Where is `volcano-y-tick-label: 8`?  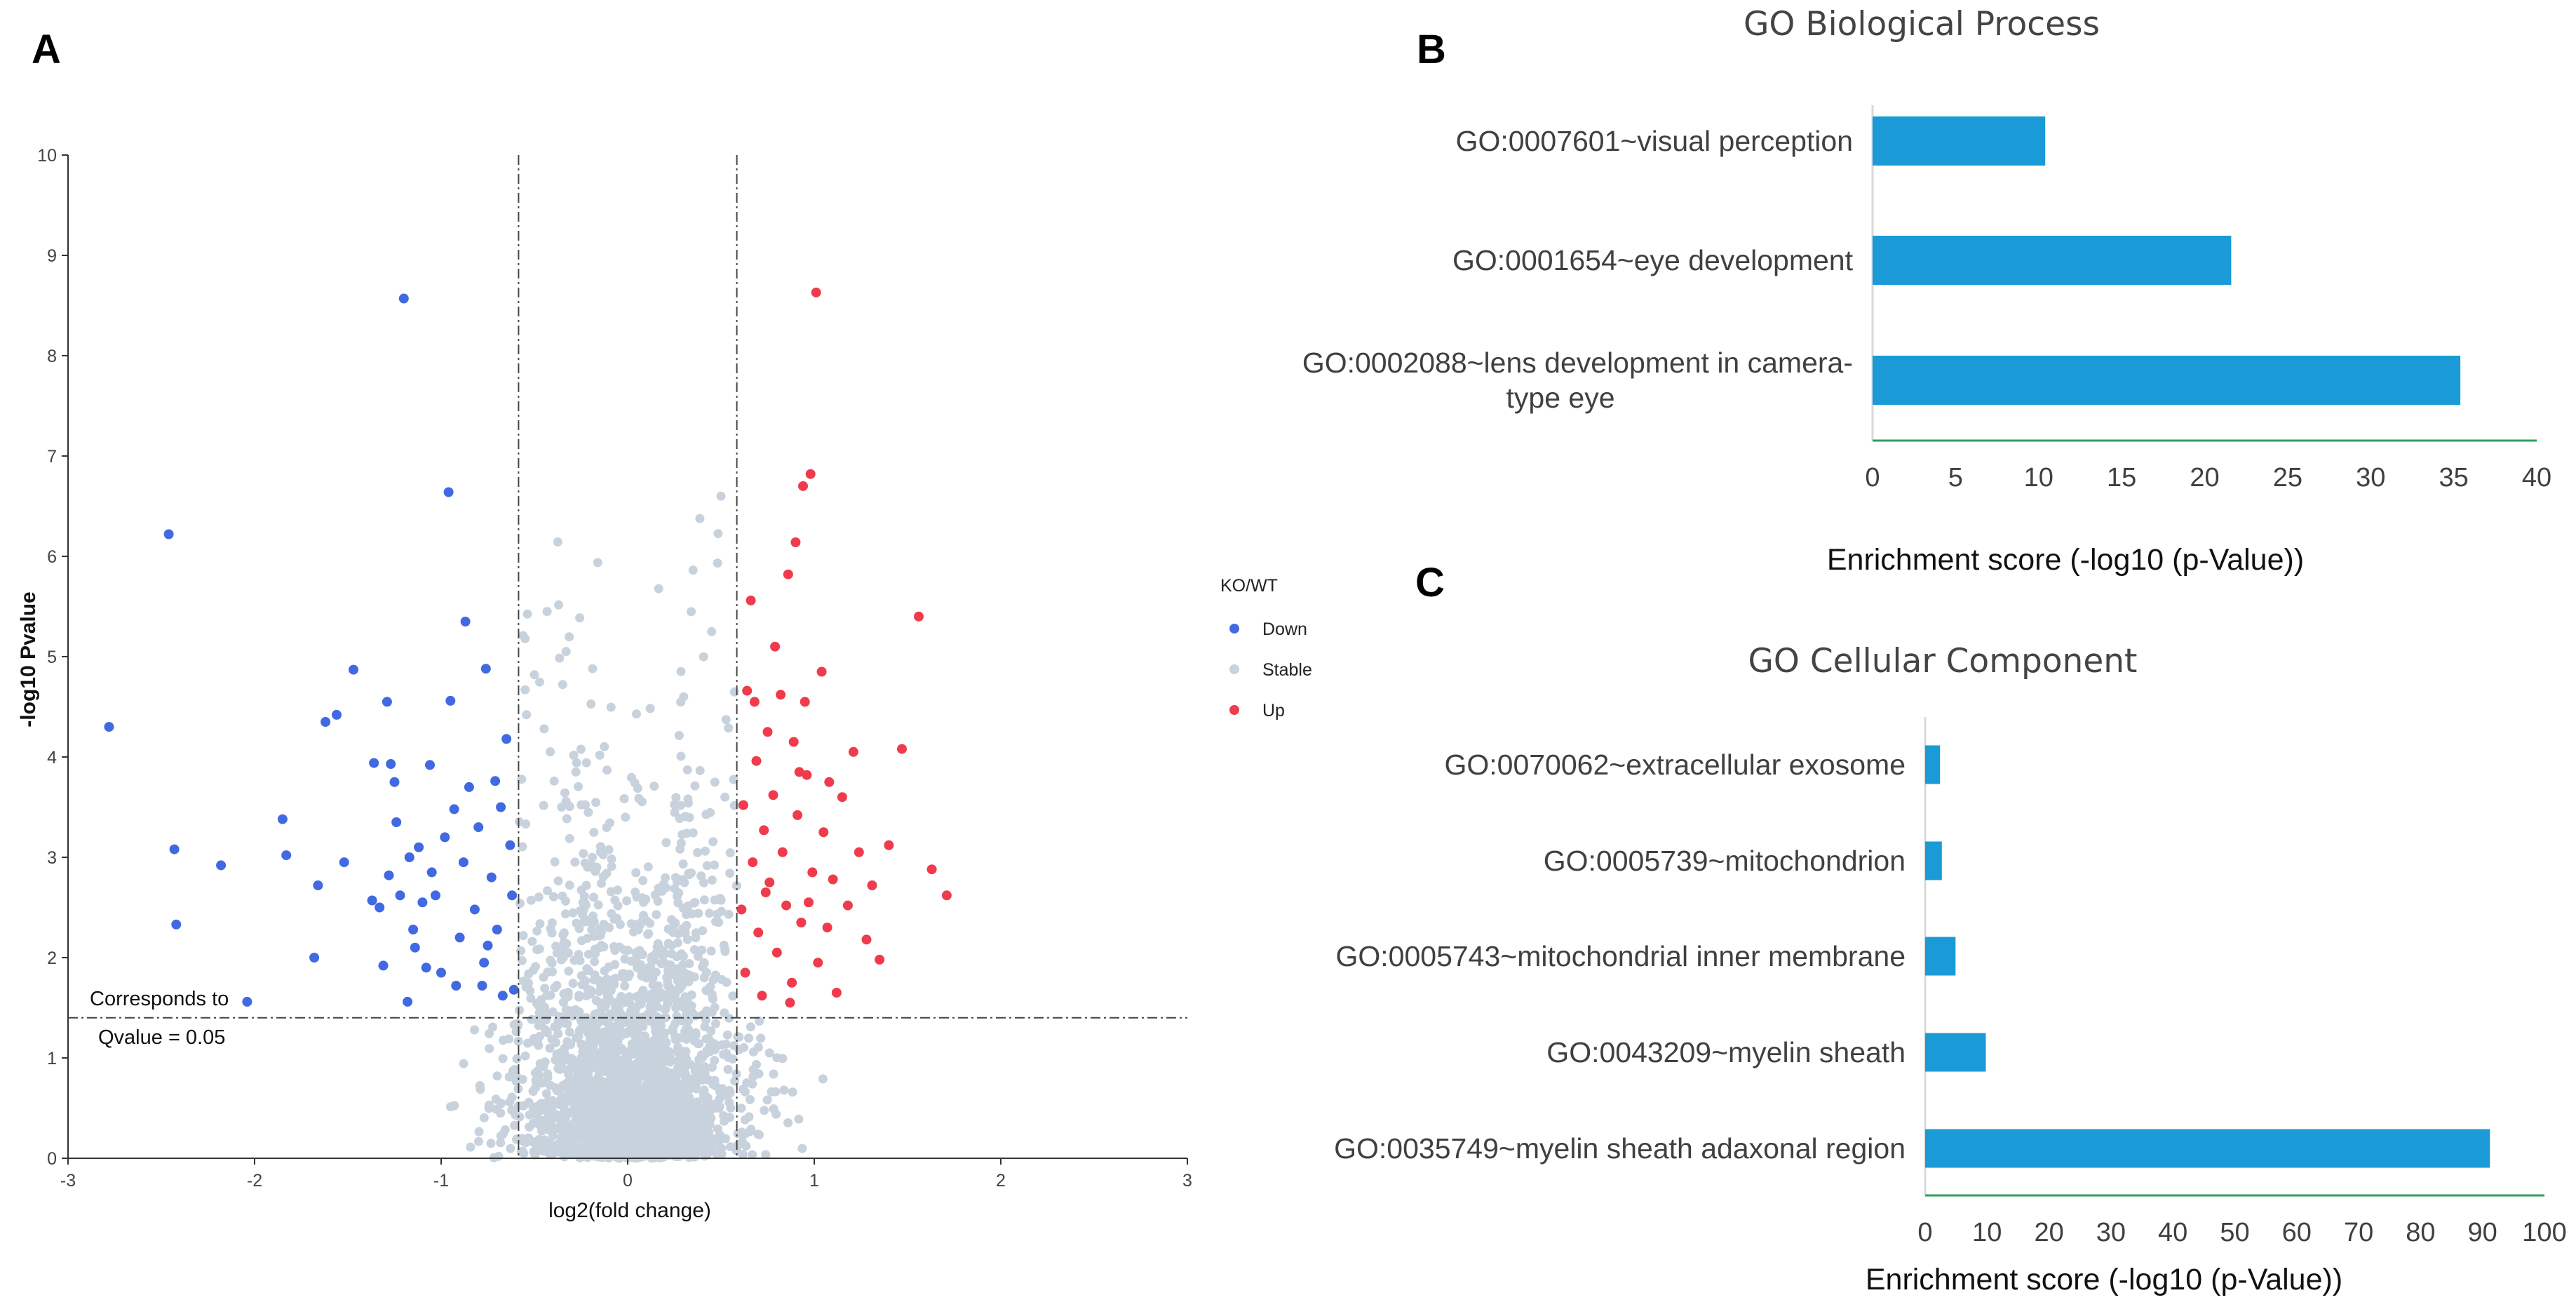 volcano-y-tick-label: 8 is located at coordinates (52, 356).